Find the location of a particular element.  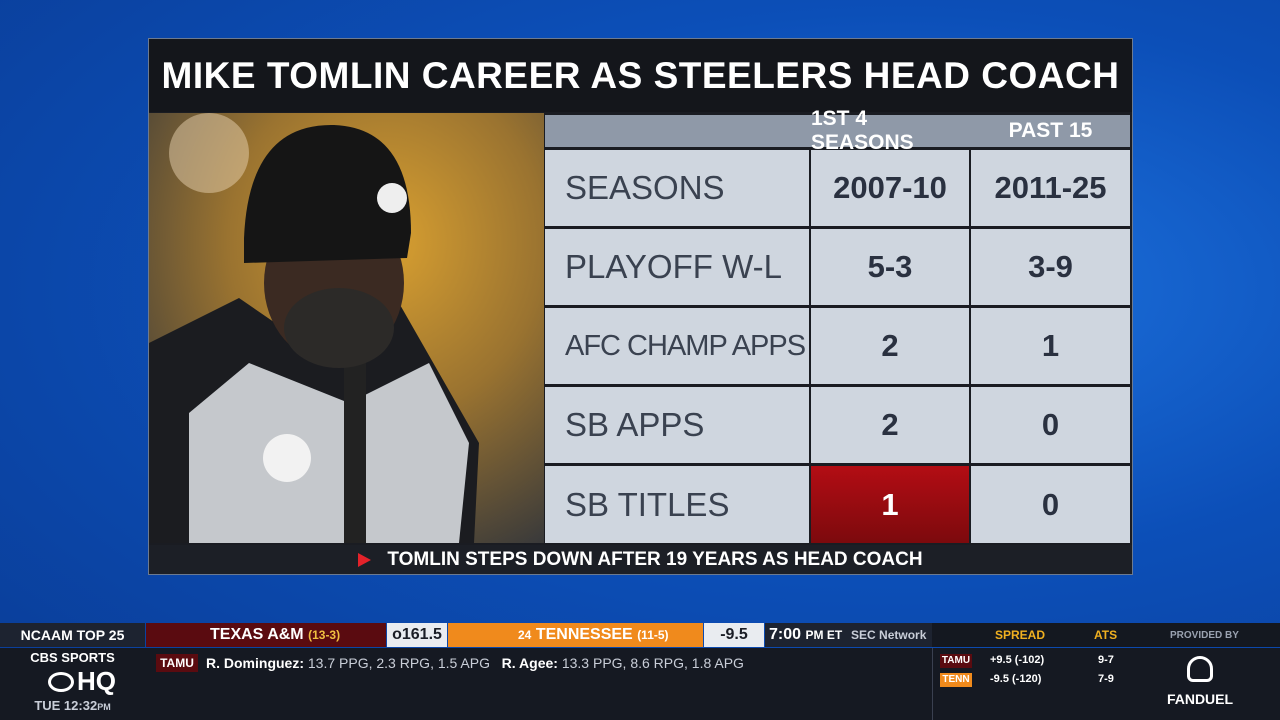

spread: -9.5 is located at coordinates (734, 635).